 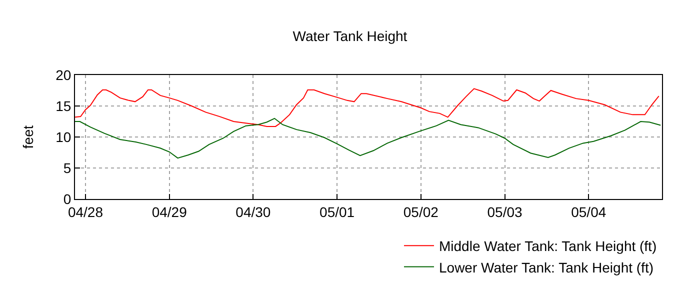 I want to click on chart-title: Water Tank Height, so click(x=350, y=36).